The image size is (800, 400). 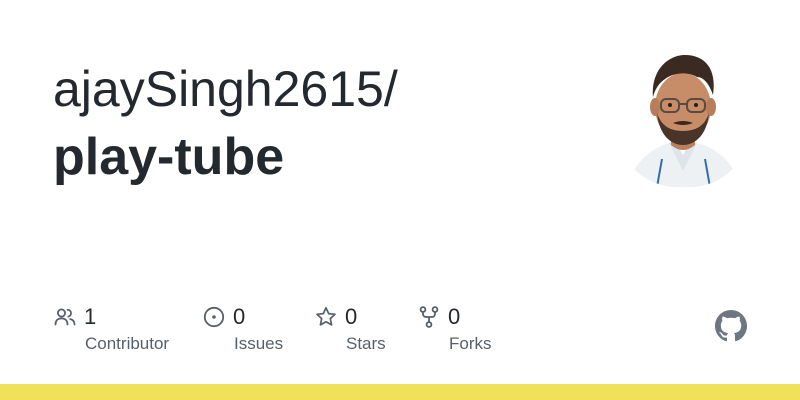 I want to click on forks-label: Forks, so click(x=470, y=343).